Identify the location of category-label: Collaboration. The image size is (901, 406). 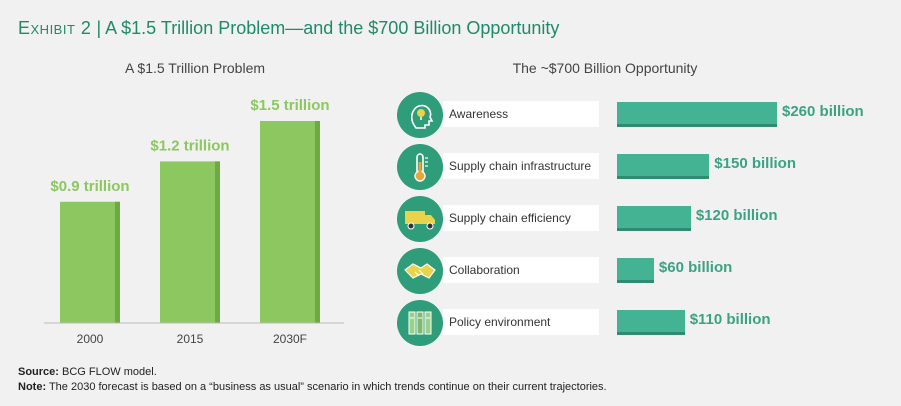
(484, 270).